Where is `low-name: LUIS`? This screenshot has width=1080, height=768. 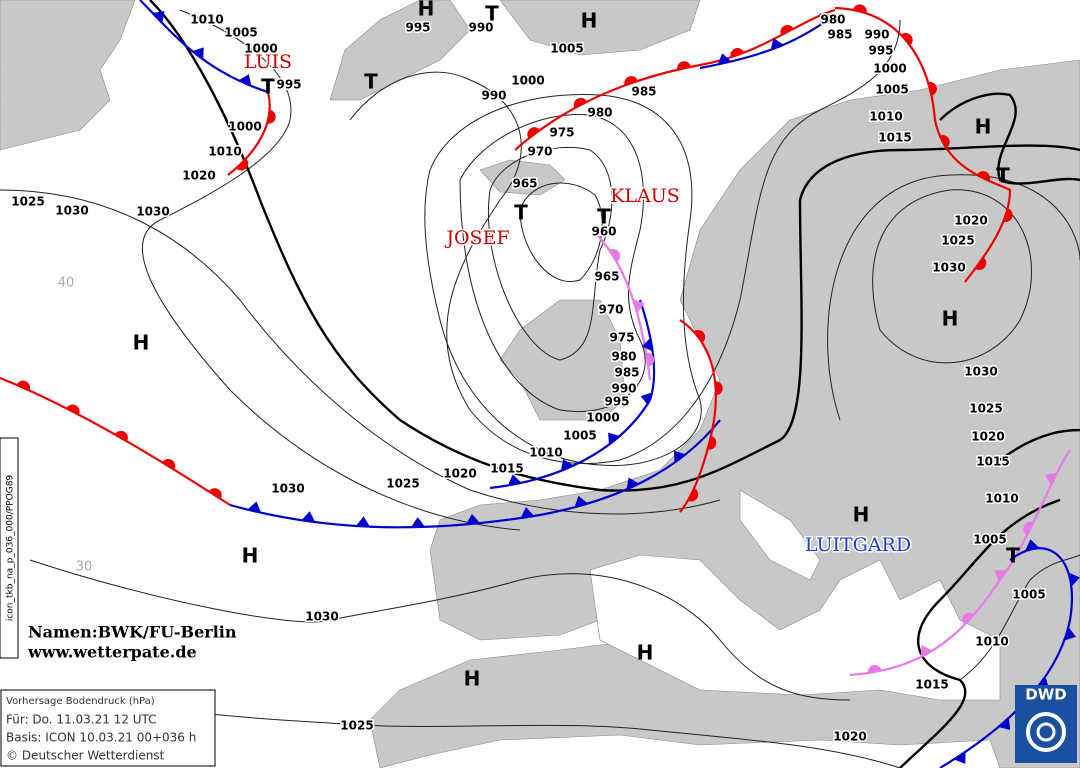 low-name: LUIS is located at coordinates (268, 62).